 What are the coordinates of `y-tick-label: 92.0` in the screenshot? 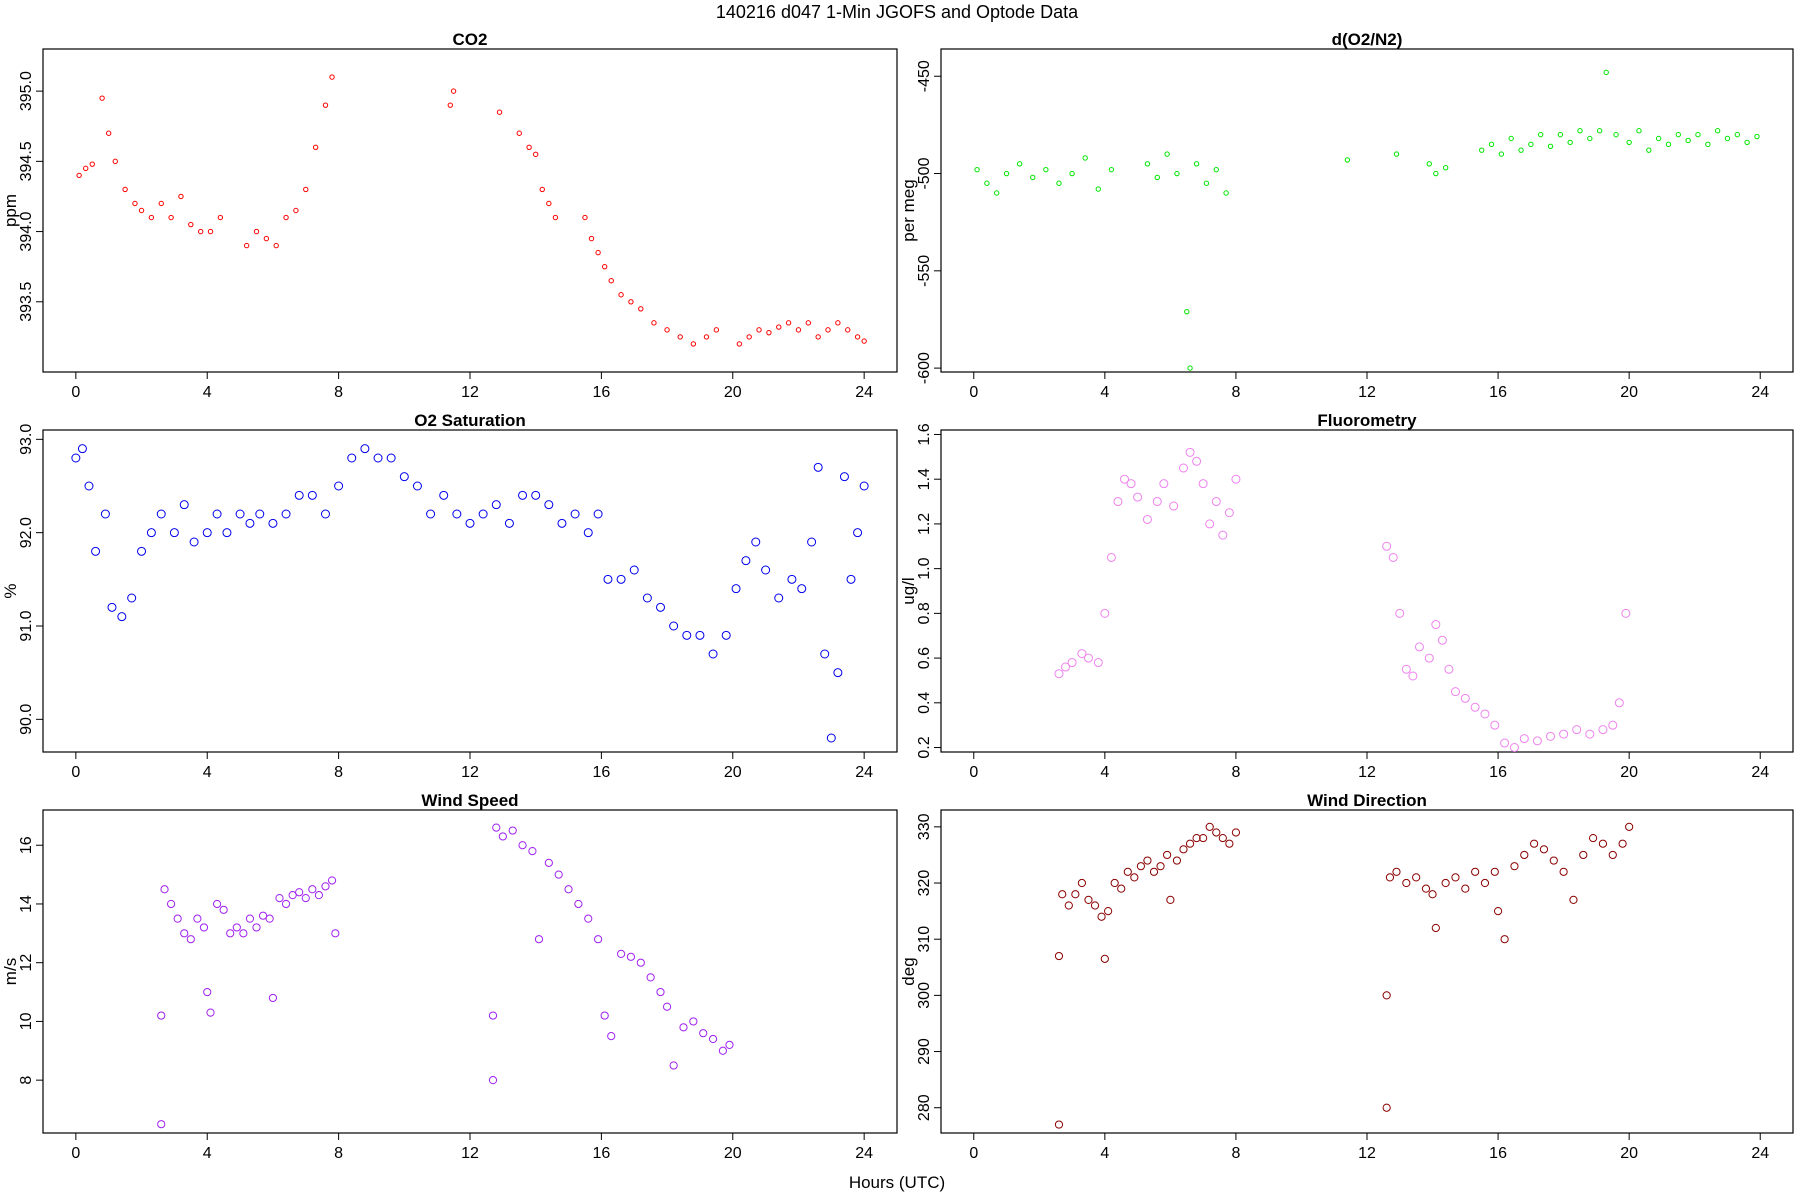 It's located at (26, 532).